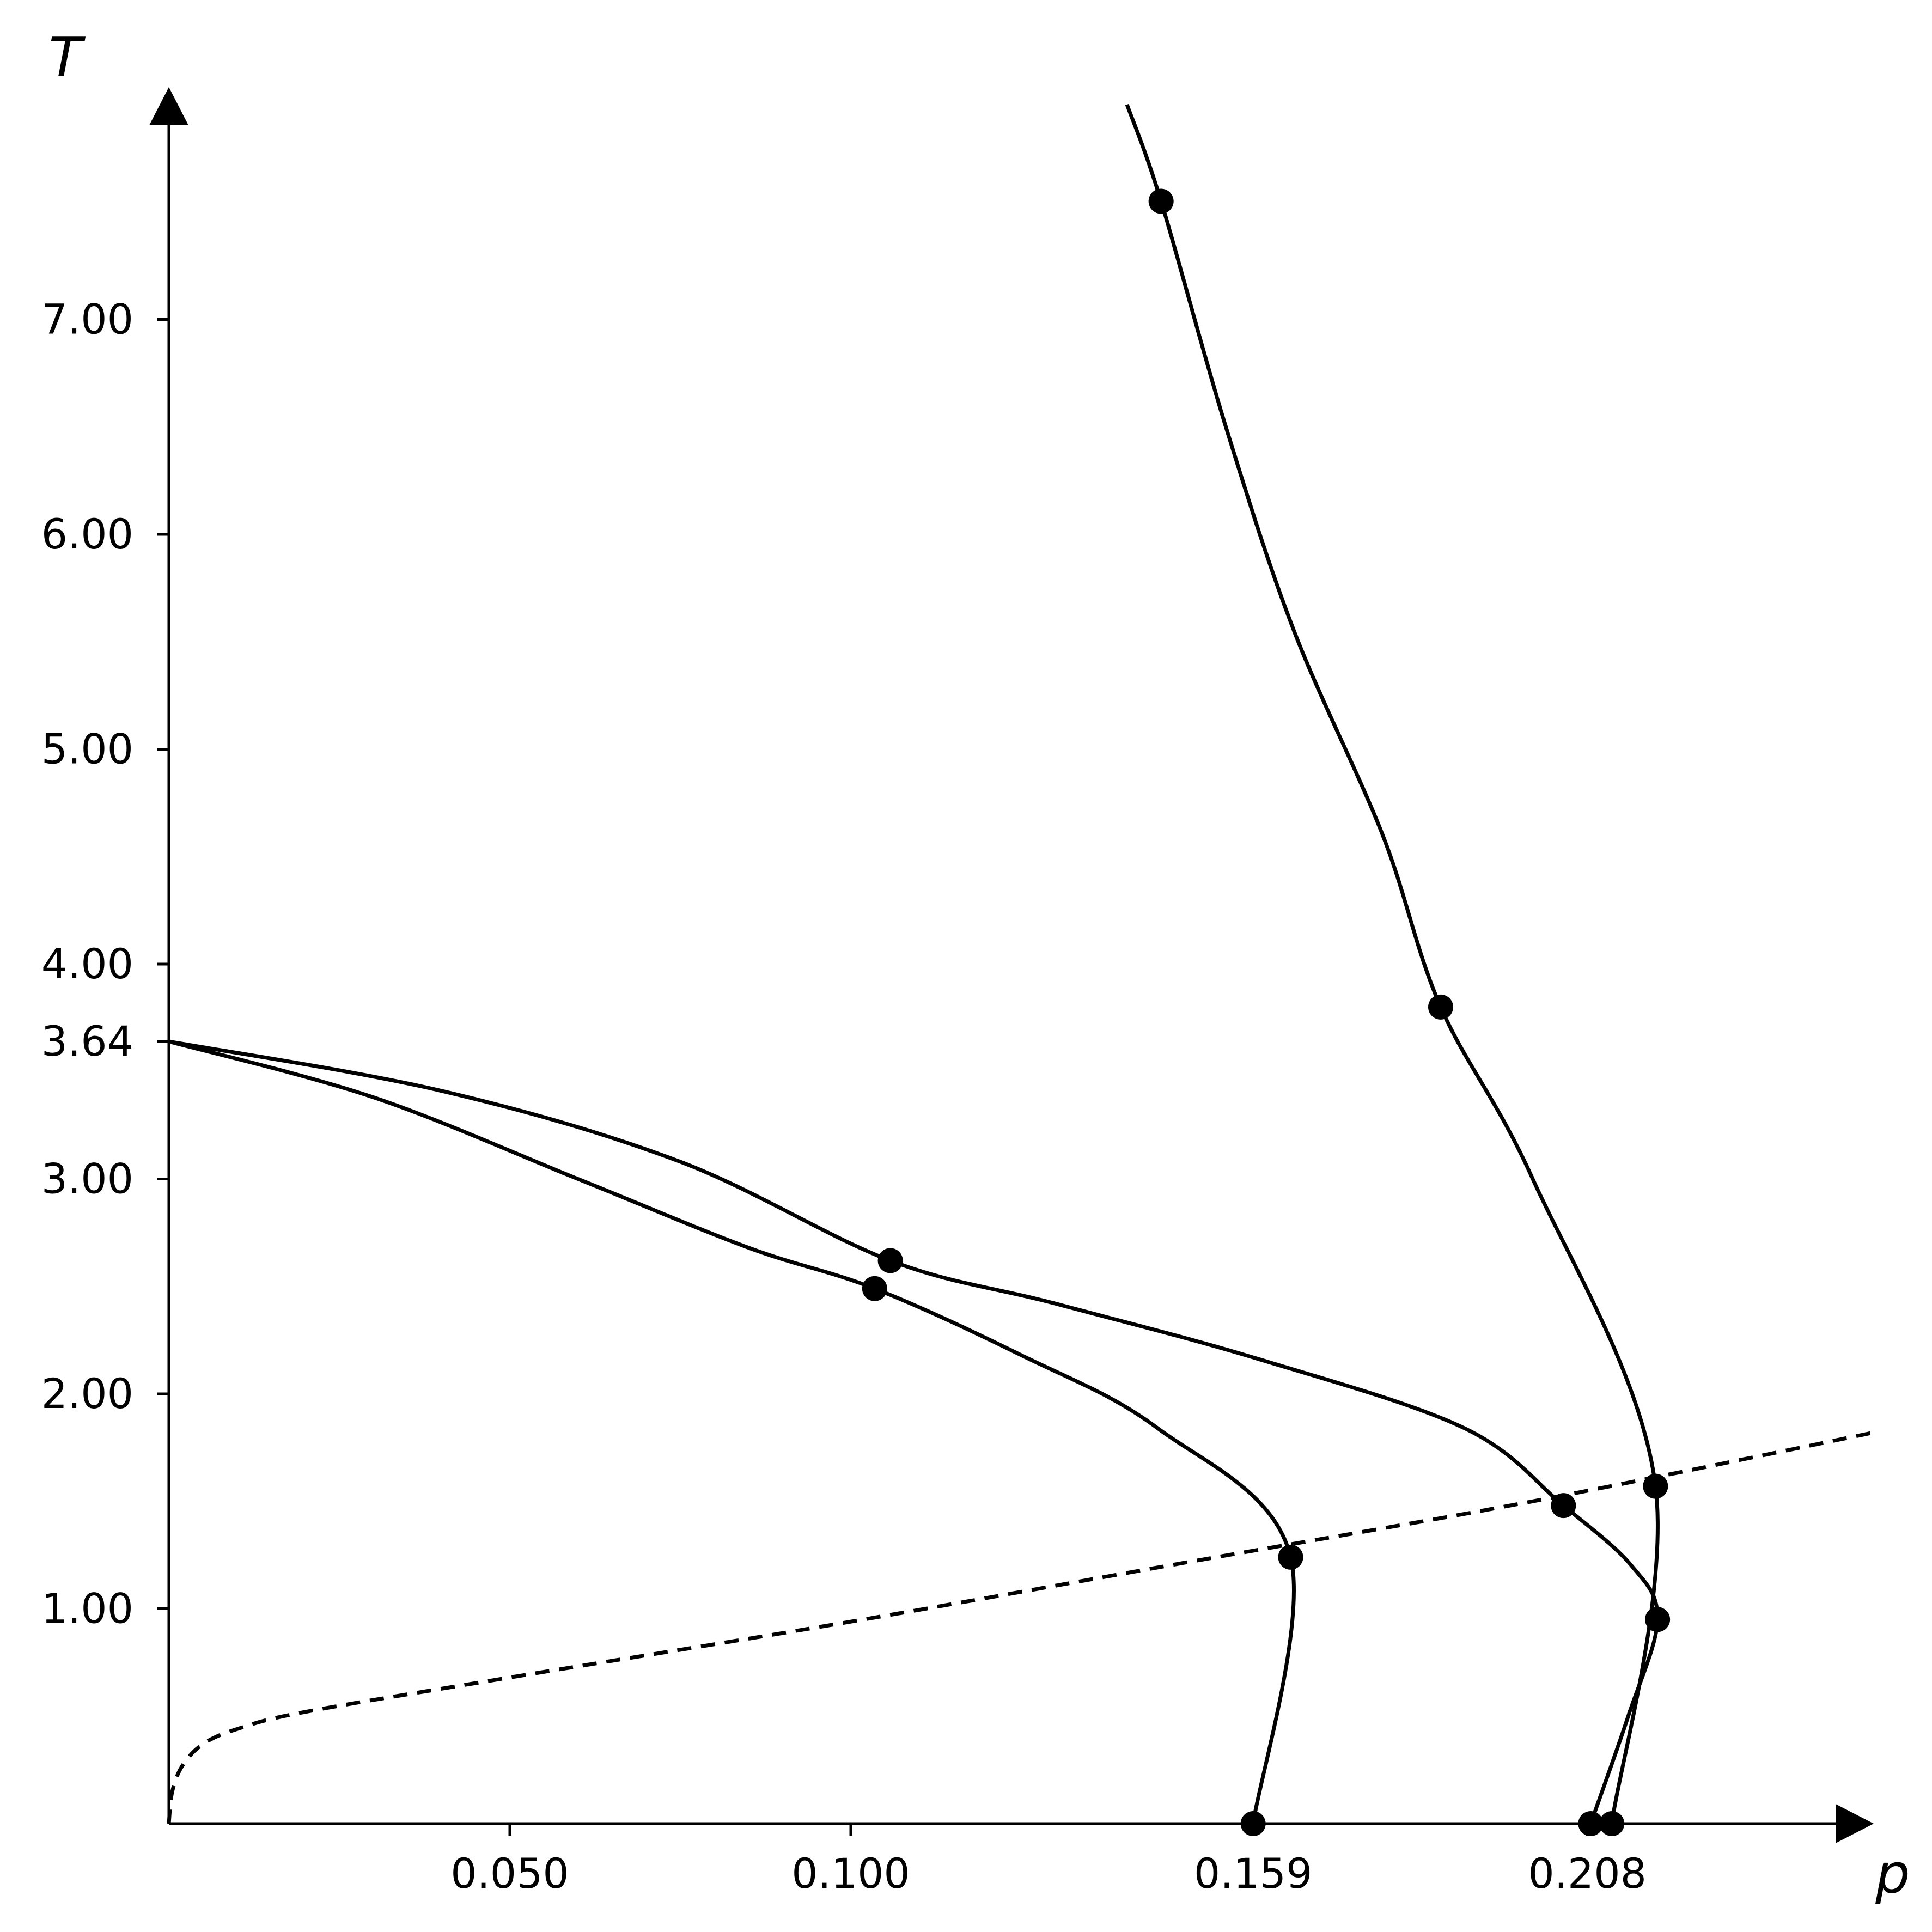 The image size is (1932, 1932). Describe the element at coordinates (87, 1608) in the screenshot. I see `y-tick-label: 1.00` at that location.